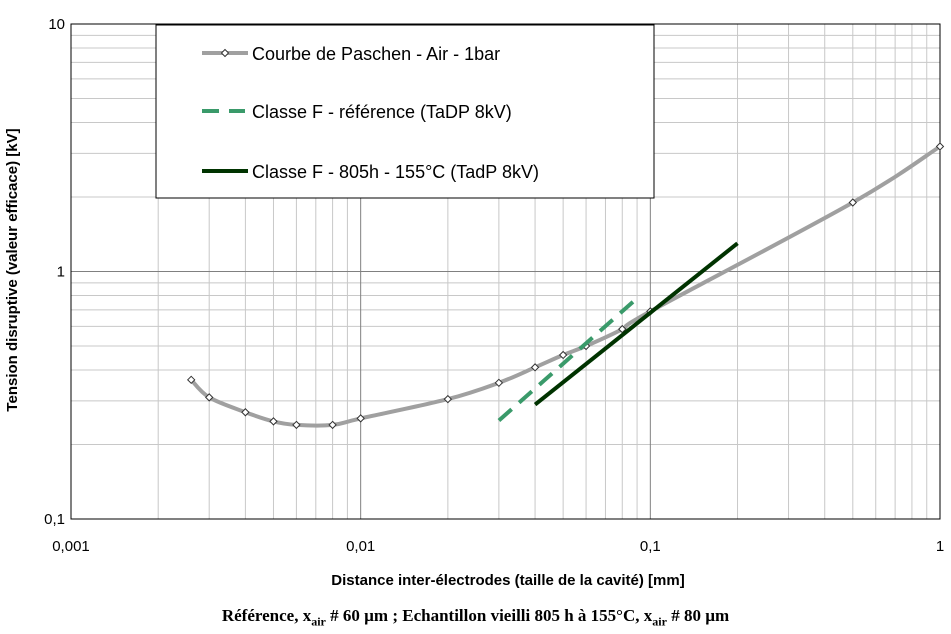 This screenshot has width=951, height=634. What do you see at coordinates (382, 112) in the screenshot?
I see `legend-label-reference: Classe F - référence (TaDP 8kV)` at bounding box center [382, 112].